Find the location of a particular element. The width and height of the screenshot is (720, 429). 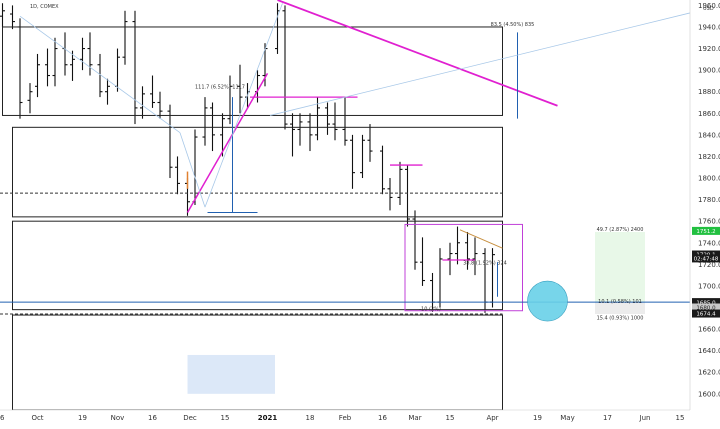

x-tick-label: May is located at coordinates (567, 418).